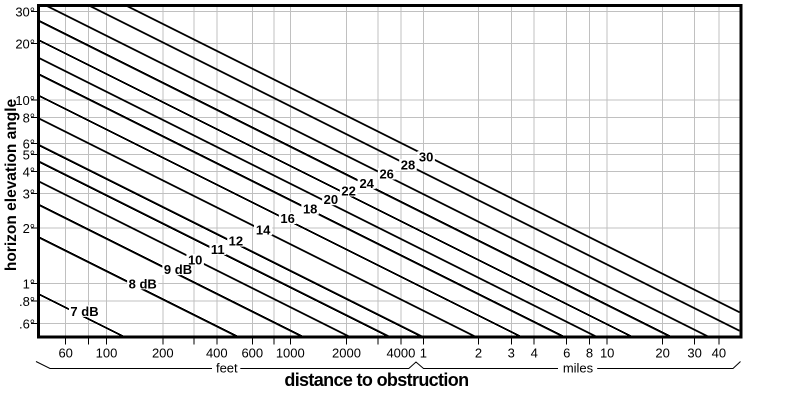 The width and height of the screenshot is (796, 410). Describe the element at coordinates (366, 183) in the screenshot. I see `svg-text: 24` at that location.